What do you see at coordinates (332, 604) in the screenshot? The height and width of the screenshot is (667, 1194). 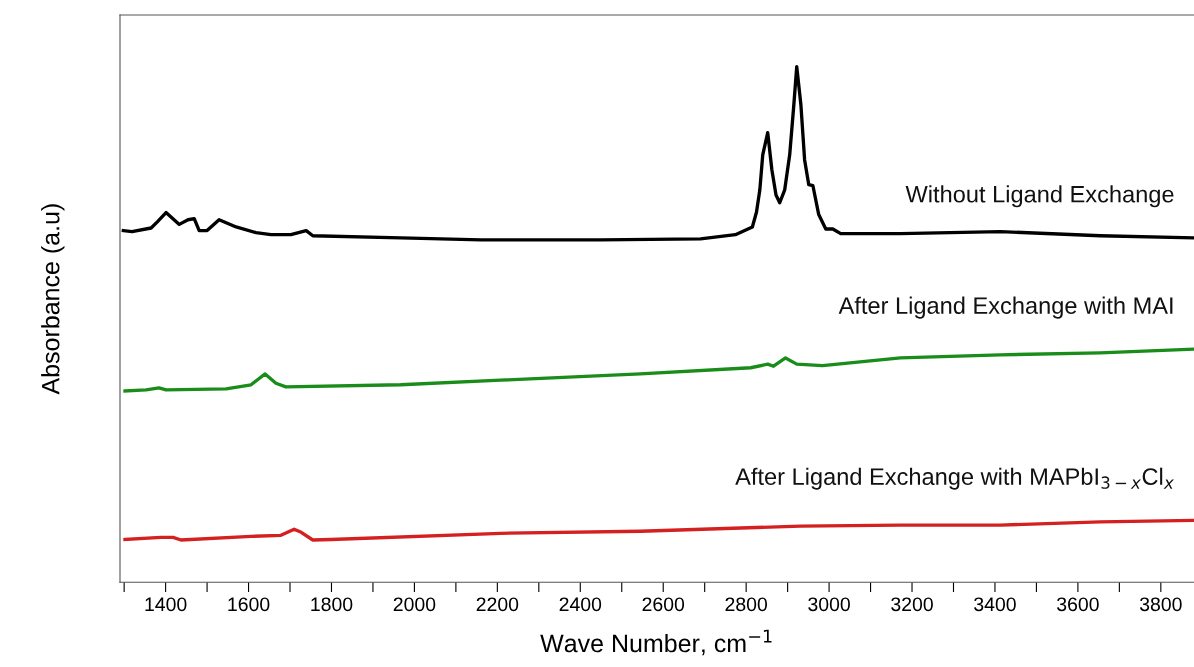 I see `x-tick-label: 1800` at bounding box center [332, 604].